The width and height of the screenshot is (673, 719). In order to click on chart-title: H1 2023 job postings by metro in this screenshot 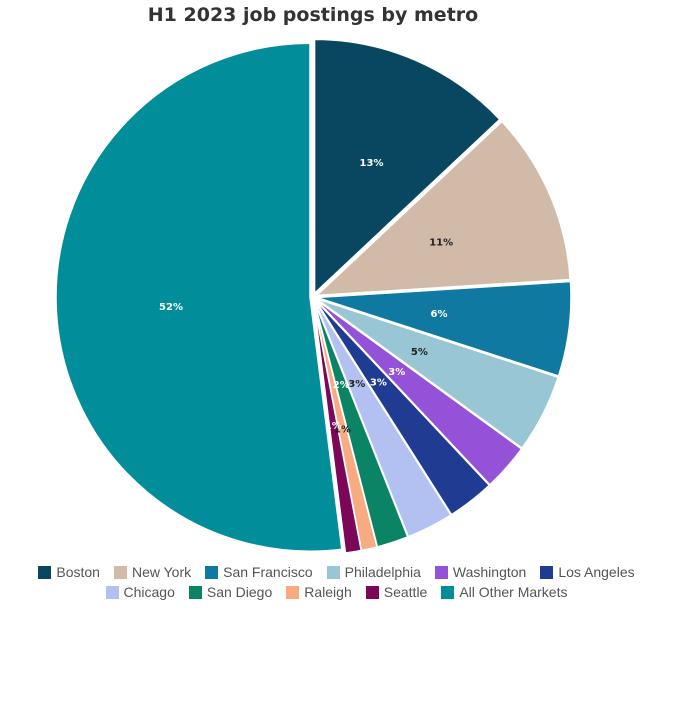, I will do `click(313, 15)`.